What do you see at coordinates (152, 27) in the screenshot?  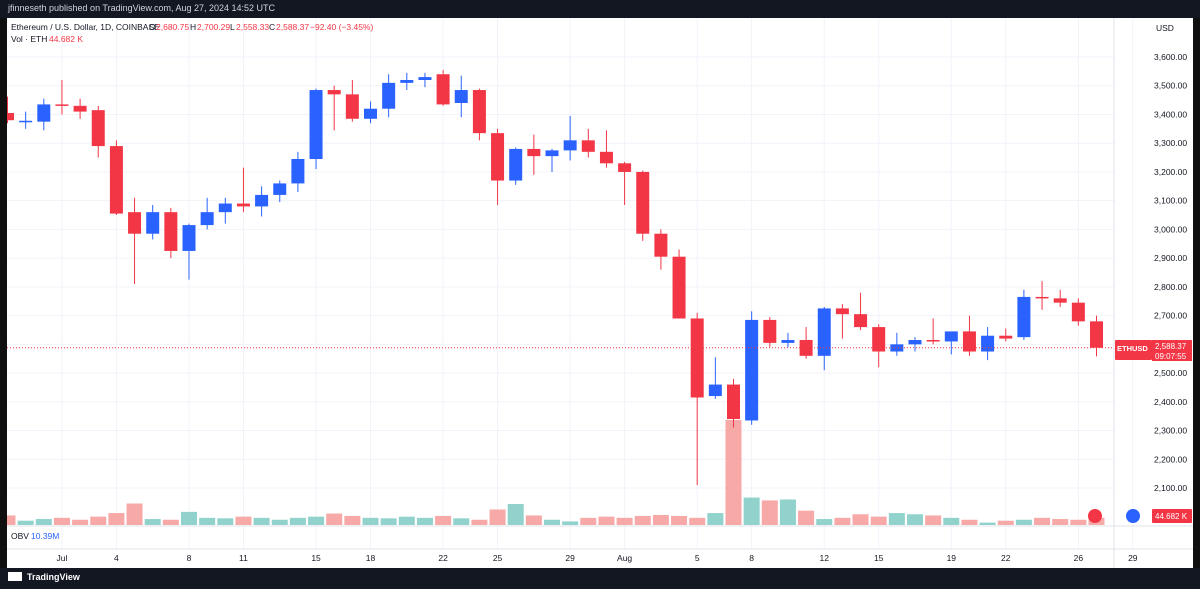 I see `legend-open-label: O` at bounding box center [152, 27].